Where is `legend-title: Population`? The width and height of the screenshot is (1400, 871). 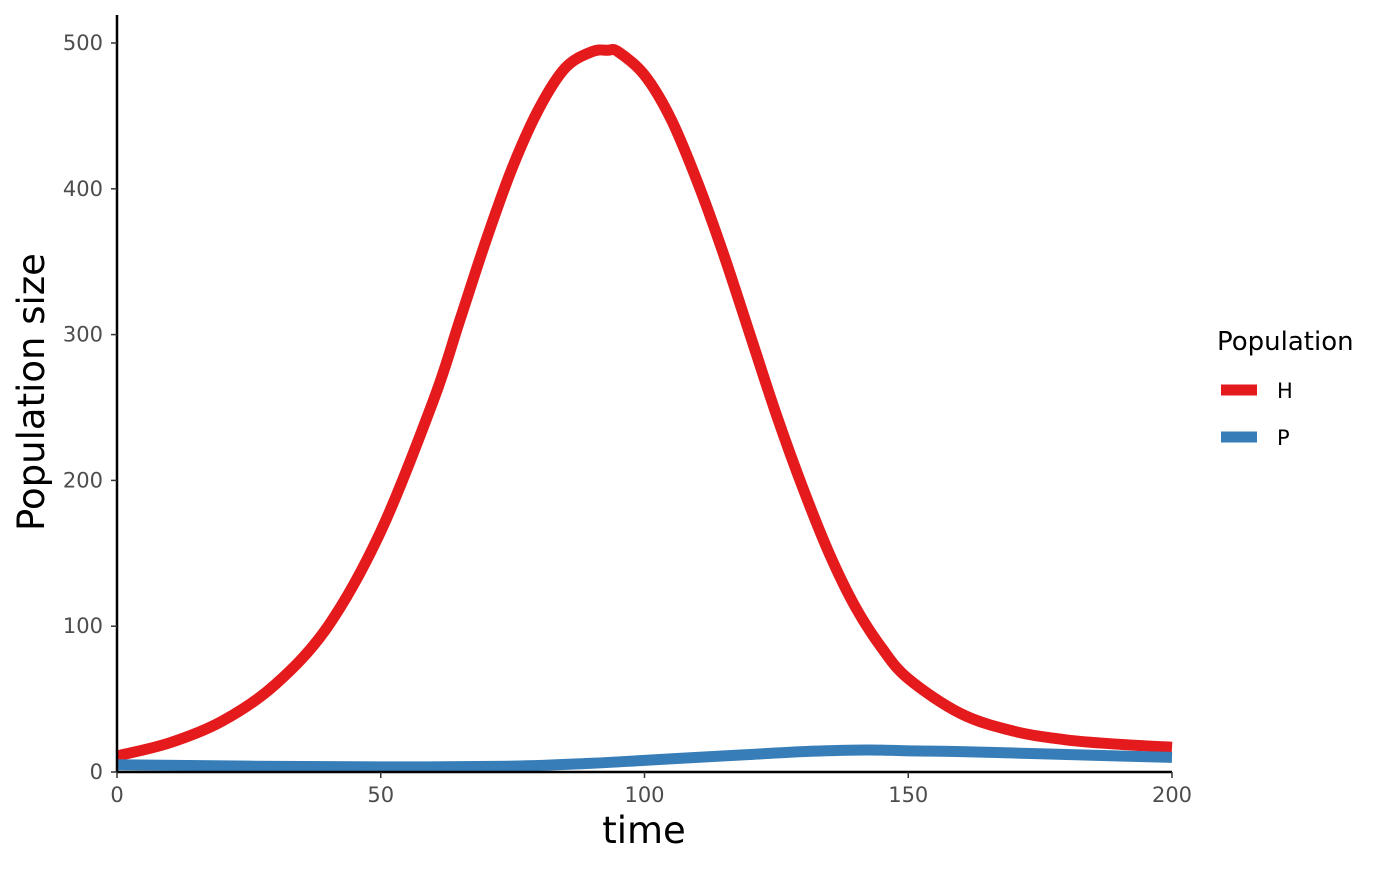 legend-title: Population is located at coordinates (1285, 342).